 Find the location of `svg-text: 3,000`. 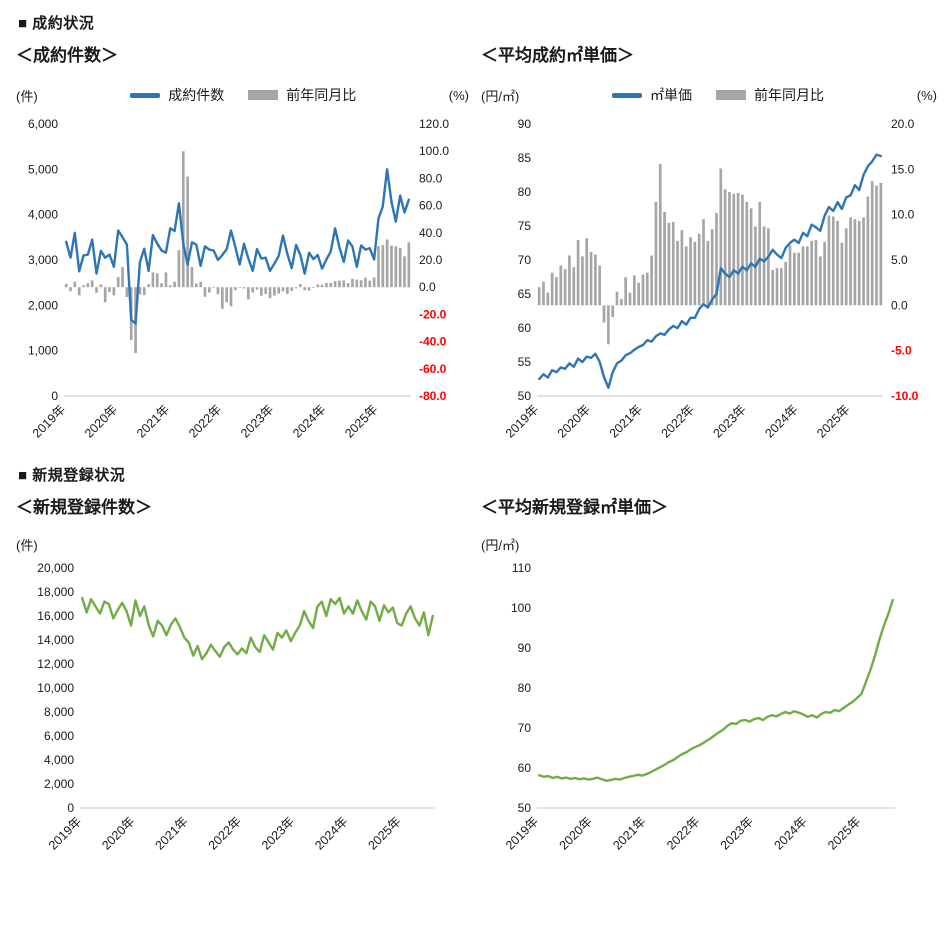

svg-text: 3,000 is located at coordinates (43, 260).